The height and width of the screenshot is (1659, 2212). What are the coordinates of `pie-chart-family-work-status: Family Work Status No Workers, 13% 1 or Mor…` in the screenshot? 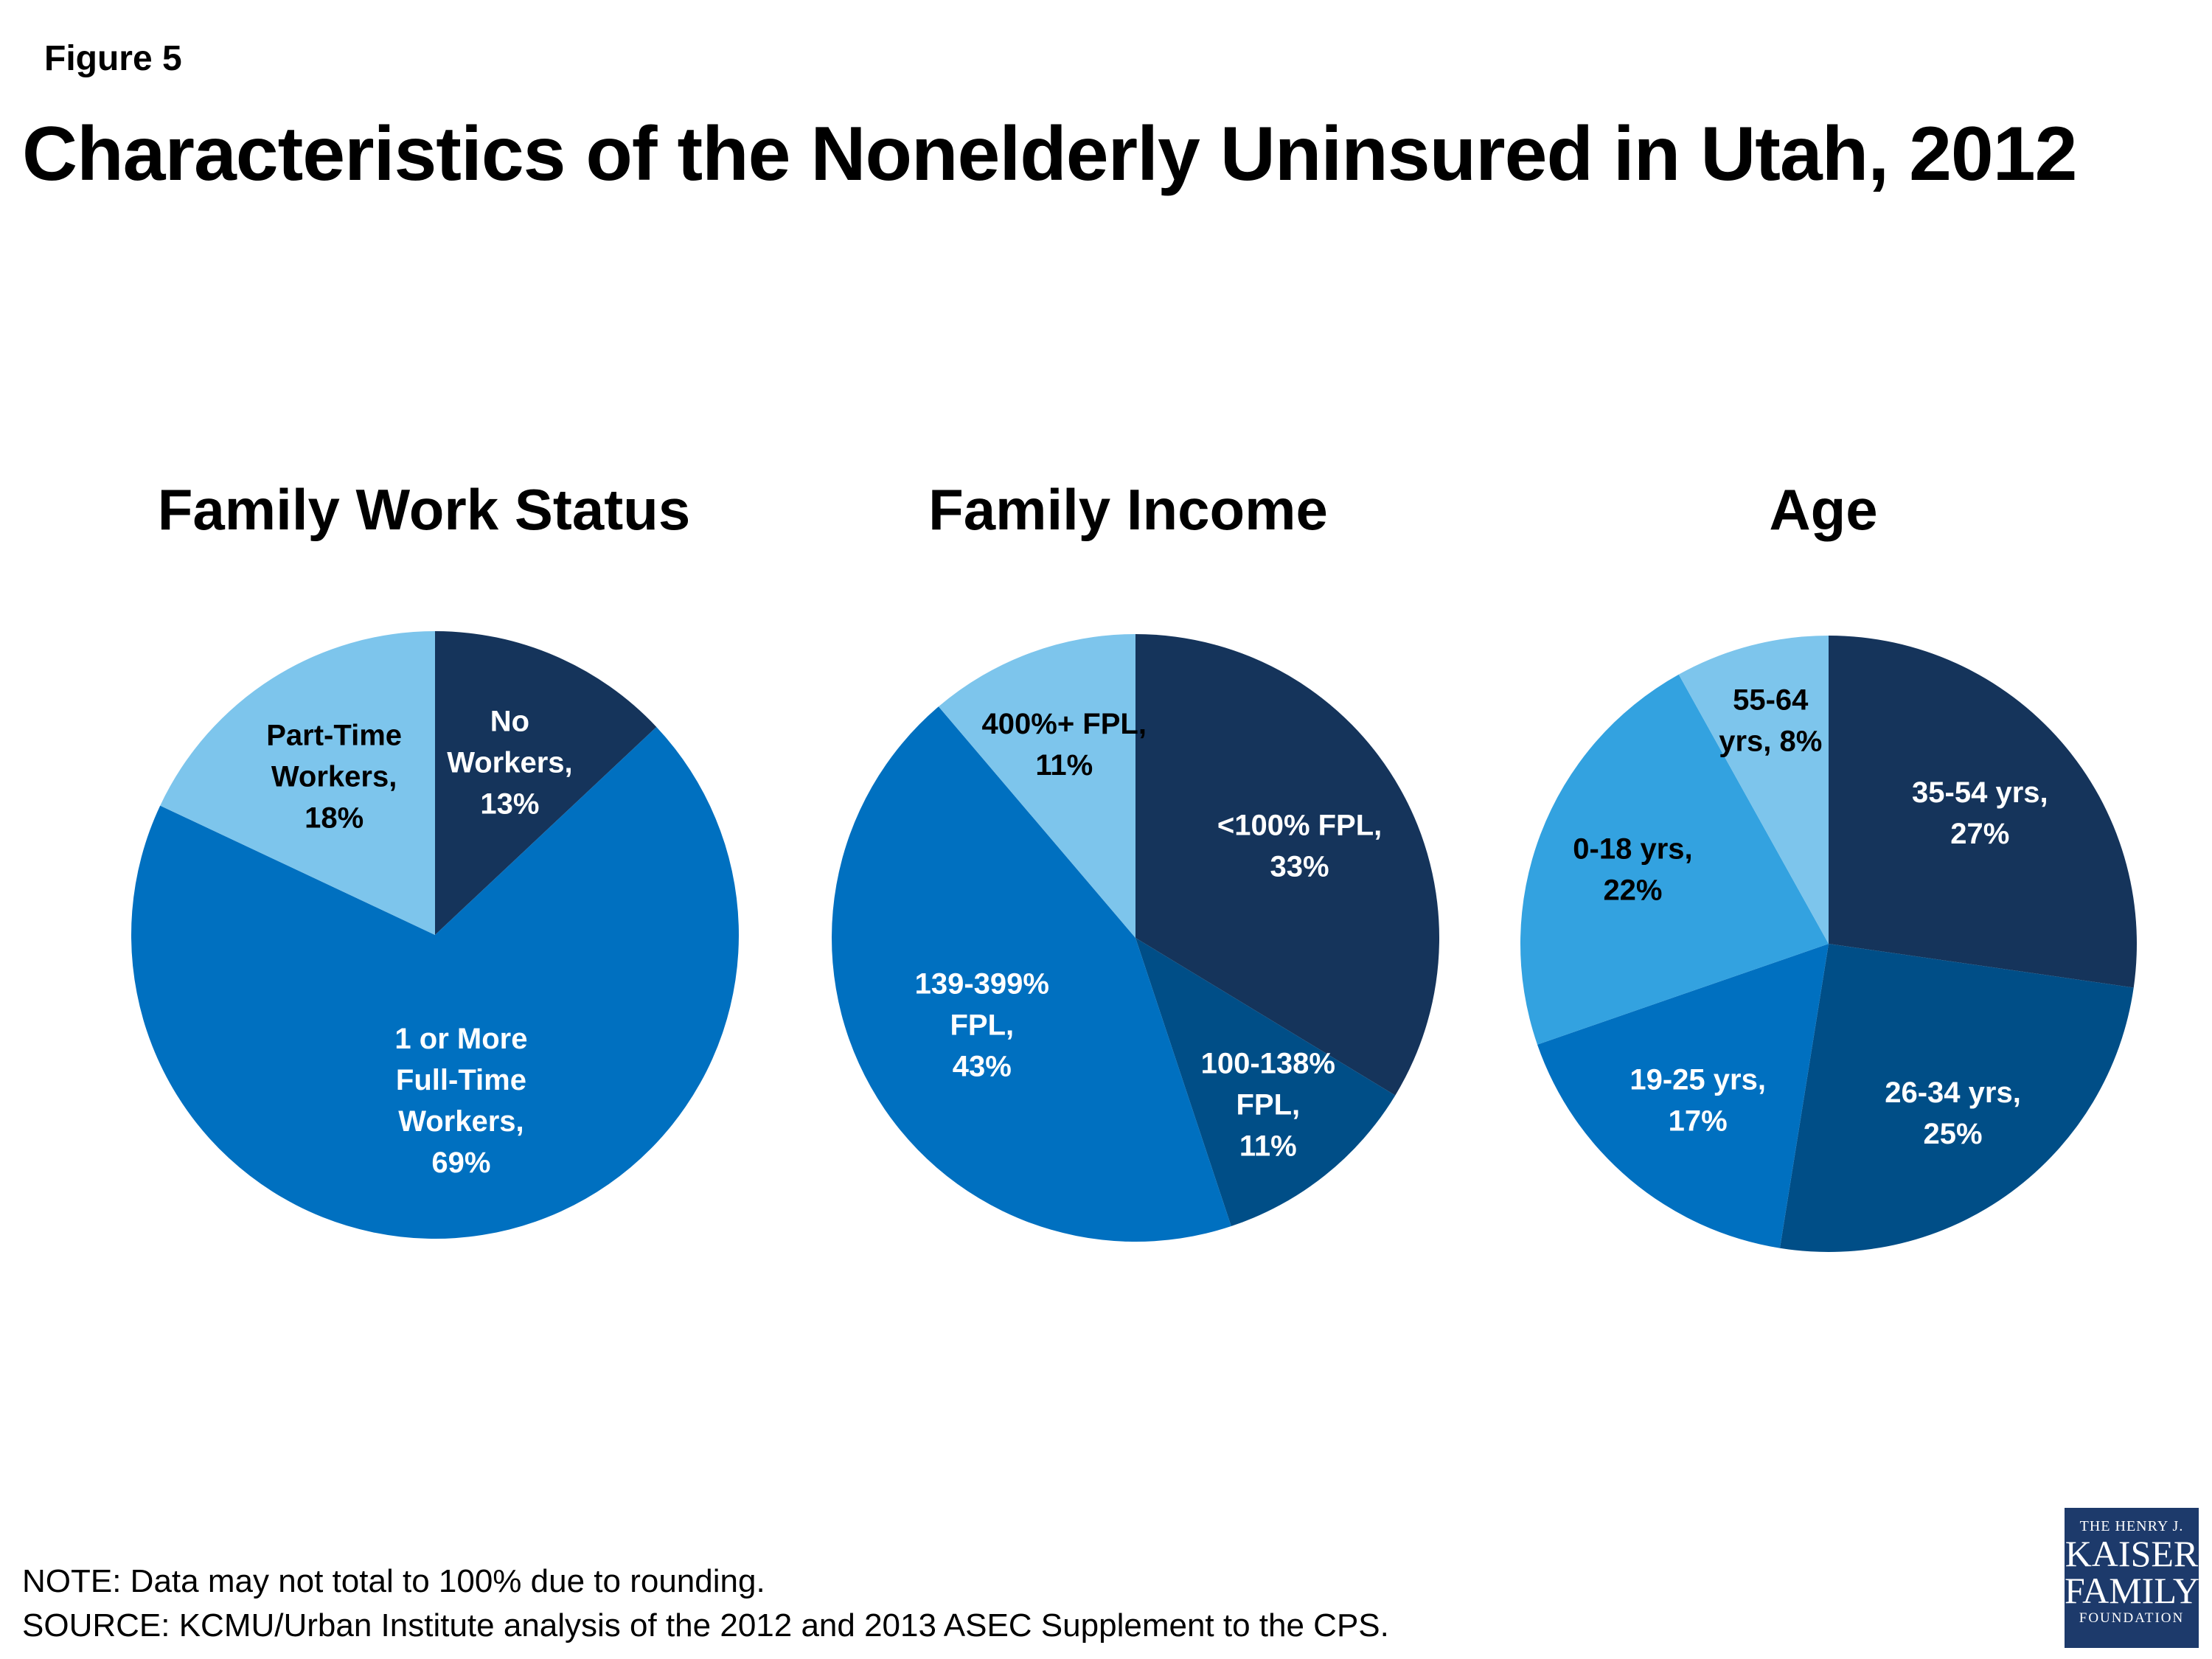 It's located at (435, 858).